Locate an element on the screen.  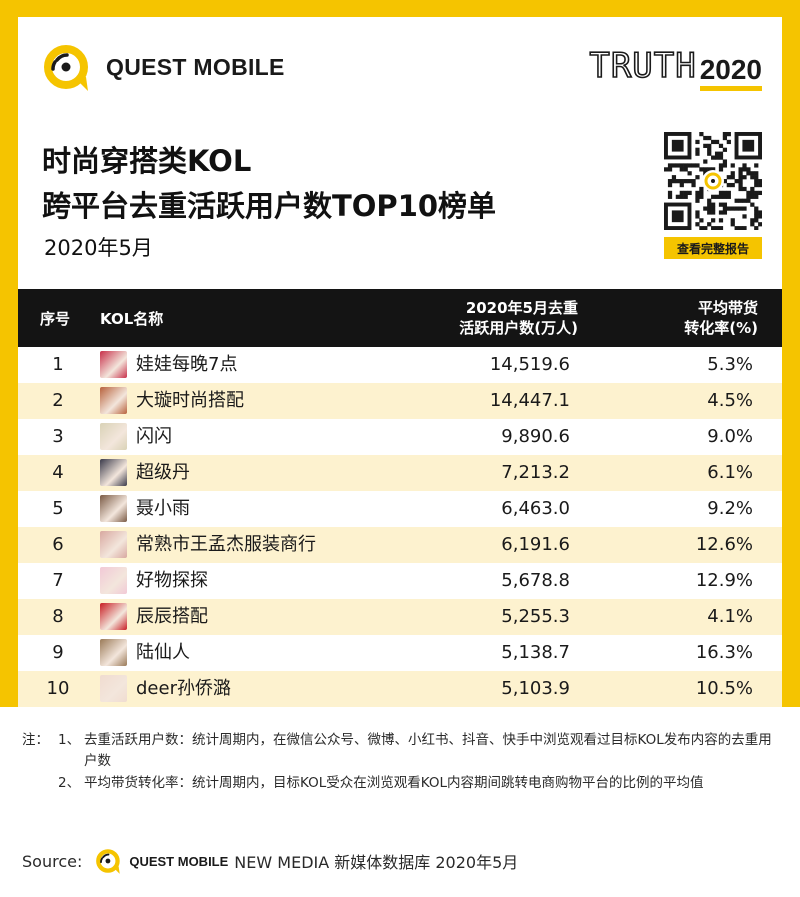
truth-year-underline is located at coordinates (730, 88).